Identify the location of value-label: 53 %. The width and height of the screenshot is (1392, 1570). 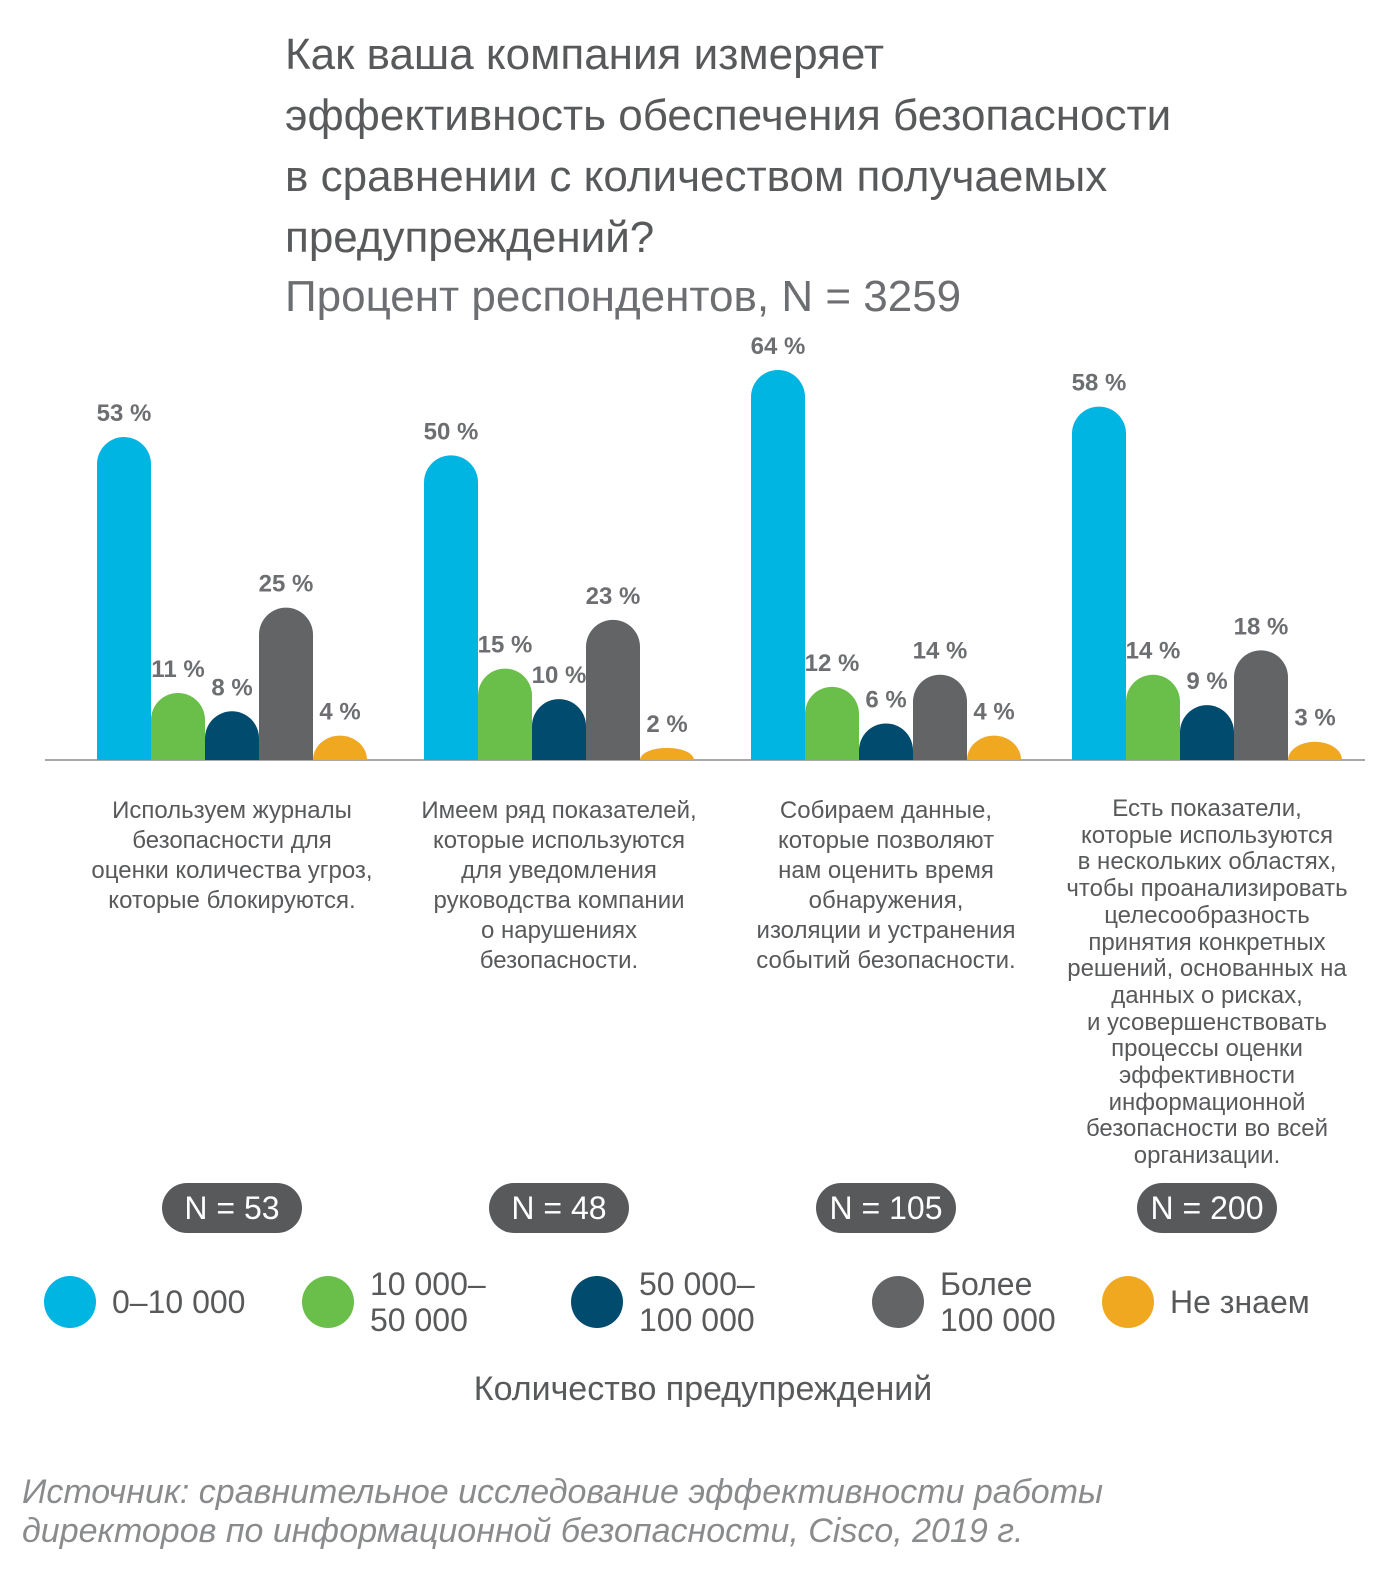
(124, 413).